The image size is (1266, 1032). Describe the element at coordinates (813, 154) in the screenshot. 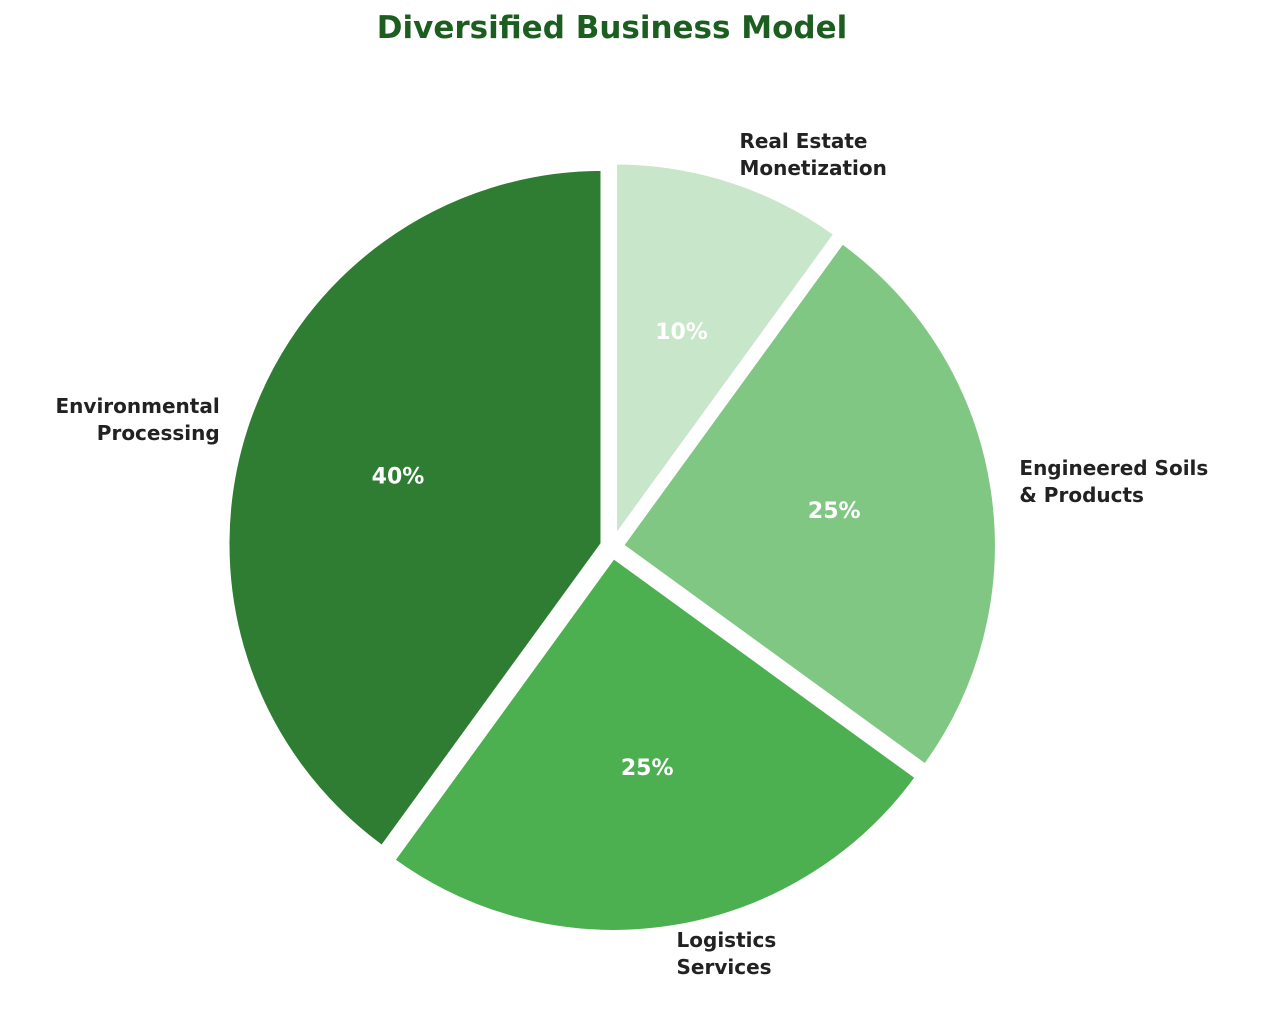

I see `category-label: Real Estate Monetization` at that location.